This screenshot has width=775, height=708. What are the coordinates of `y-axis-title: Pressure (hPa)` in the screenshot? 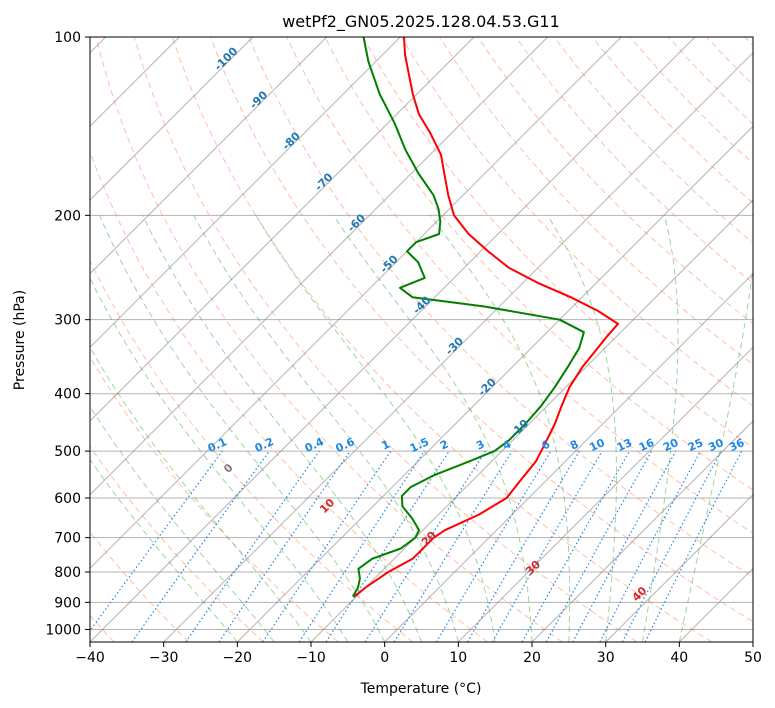 It's located at (20, 340).